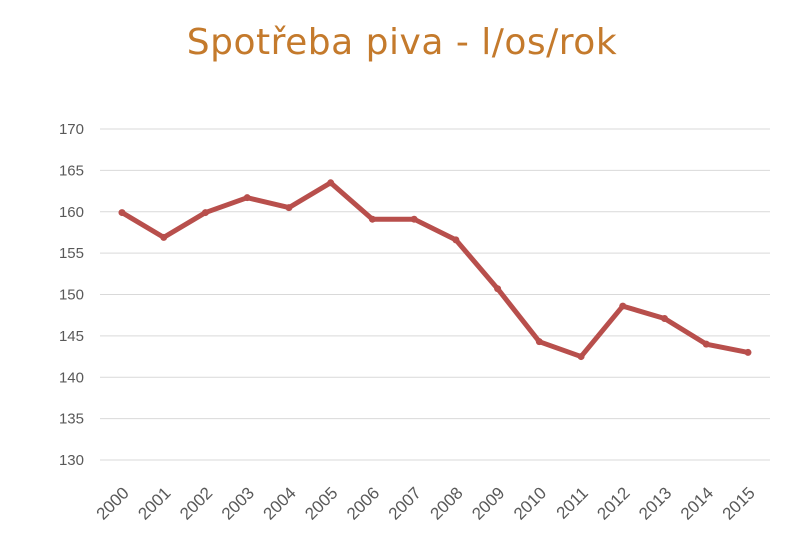 The image size is (804, 557). Describe the element at coordinates (71, 460) in the screenshot. I see `y-tick-label: 130` at that location.